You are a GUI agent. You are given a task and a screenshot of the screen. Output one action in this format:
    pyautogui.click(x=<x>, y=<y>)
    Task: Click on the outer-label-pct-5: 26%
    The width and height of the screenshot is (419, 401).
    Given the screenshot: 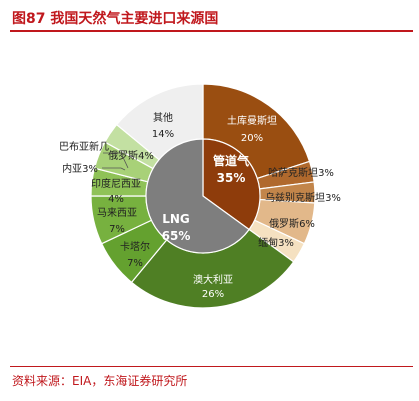 What is the action you would take?
    pyautogui.click(x=213, y=294)
    